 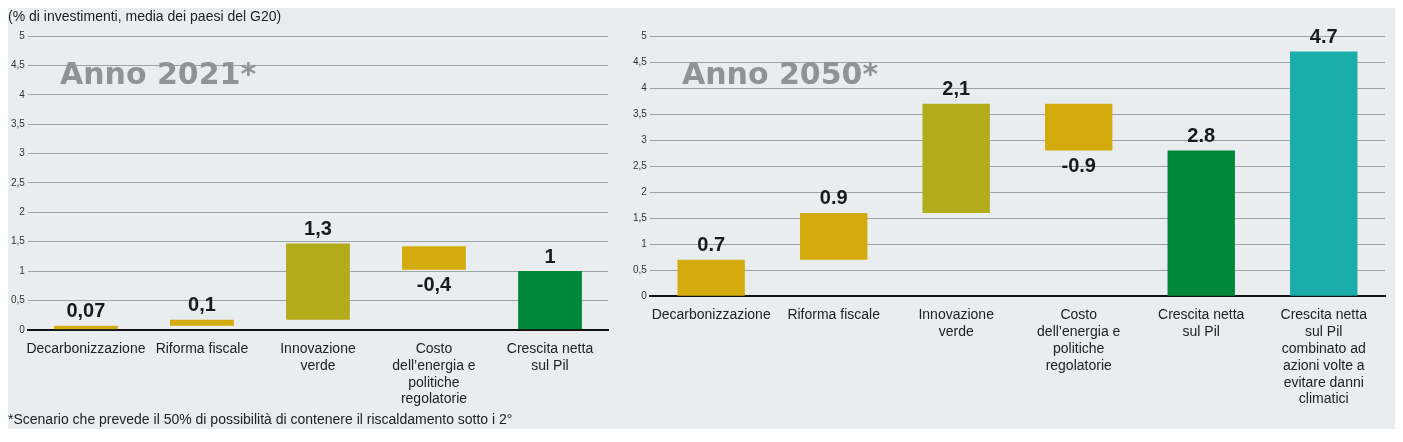 What do you see at coordinates (86, 310) in the screenshot?
I see `data-label: 0,07` at bounding box center [86, 310].